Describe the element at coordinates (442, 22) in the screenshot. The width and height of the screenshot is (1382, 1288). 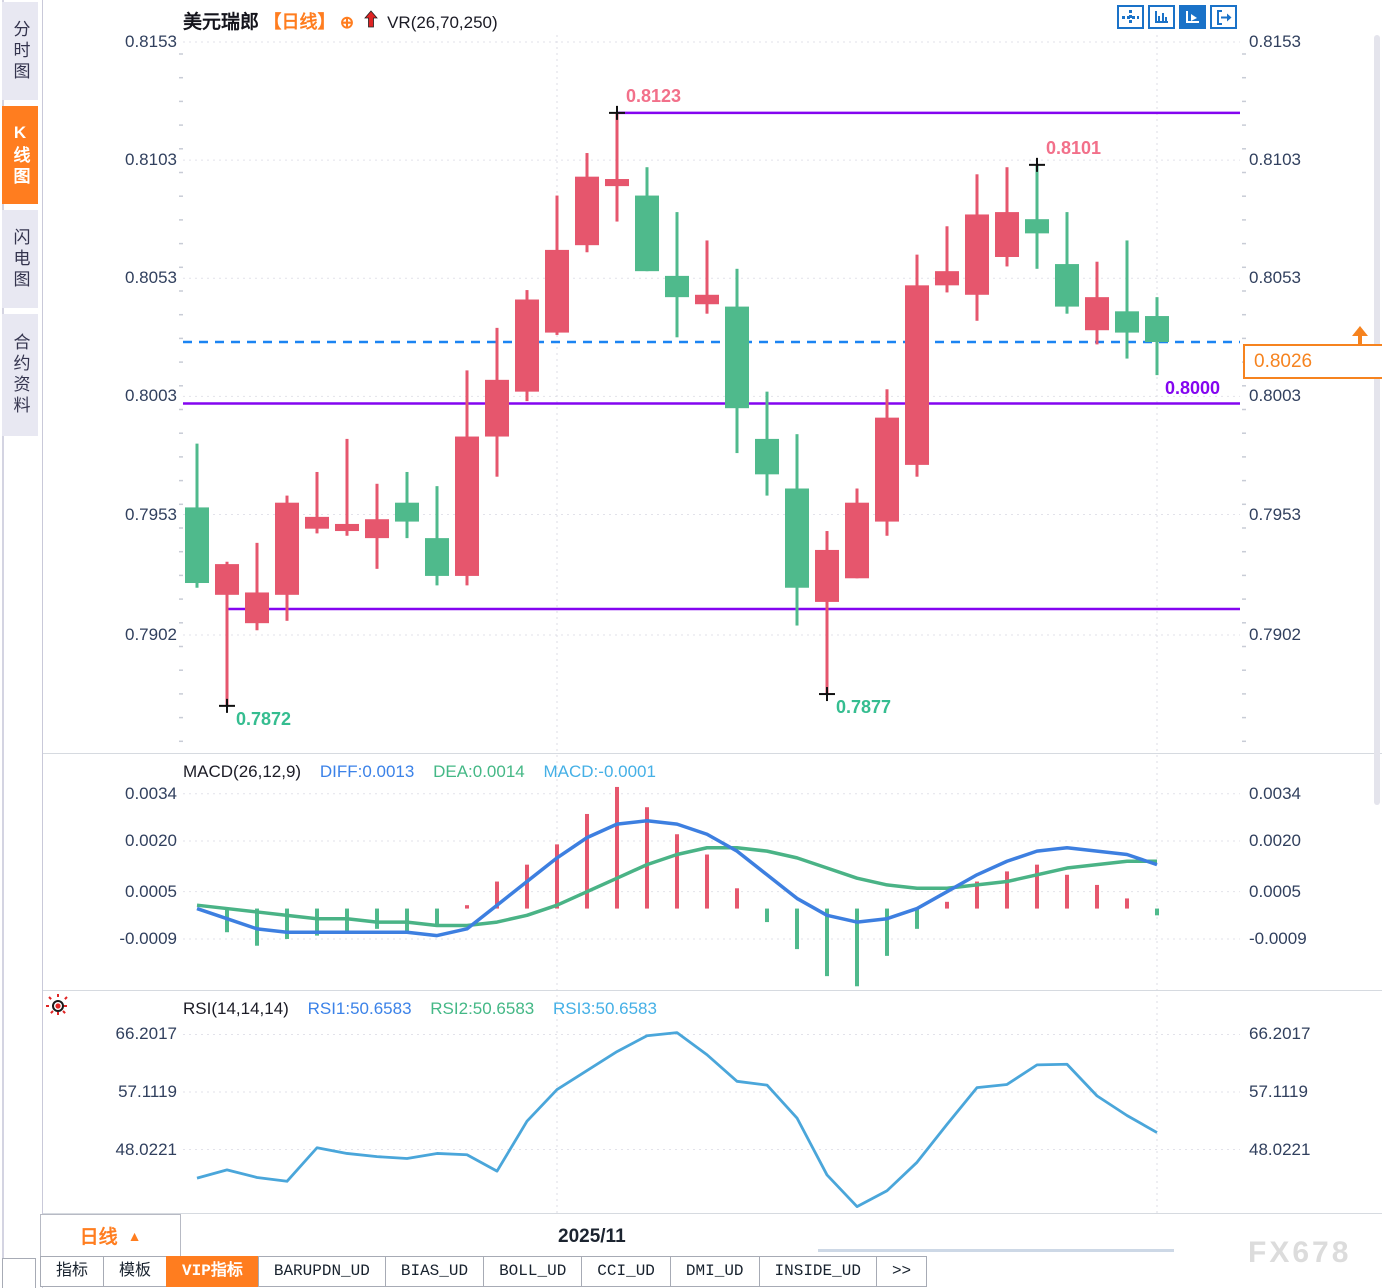
I see `vr-indicator-label: VR(26,70,250)` at that location.